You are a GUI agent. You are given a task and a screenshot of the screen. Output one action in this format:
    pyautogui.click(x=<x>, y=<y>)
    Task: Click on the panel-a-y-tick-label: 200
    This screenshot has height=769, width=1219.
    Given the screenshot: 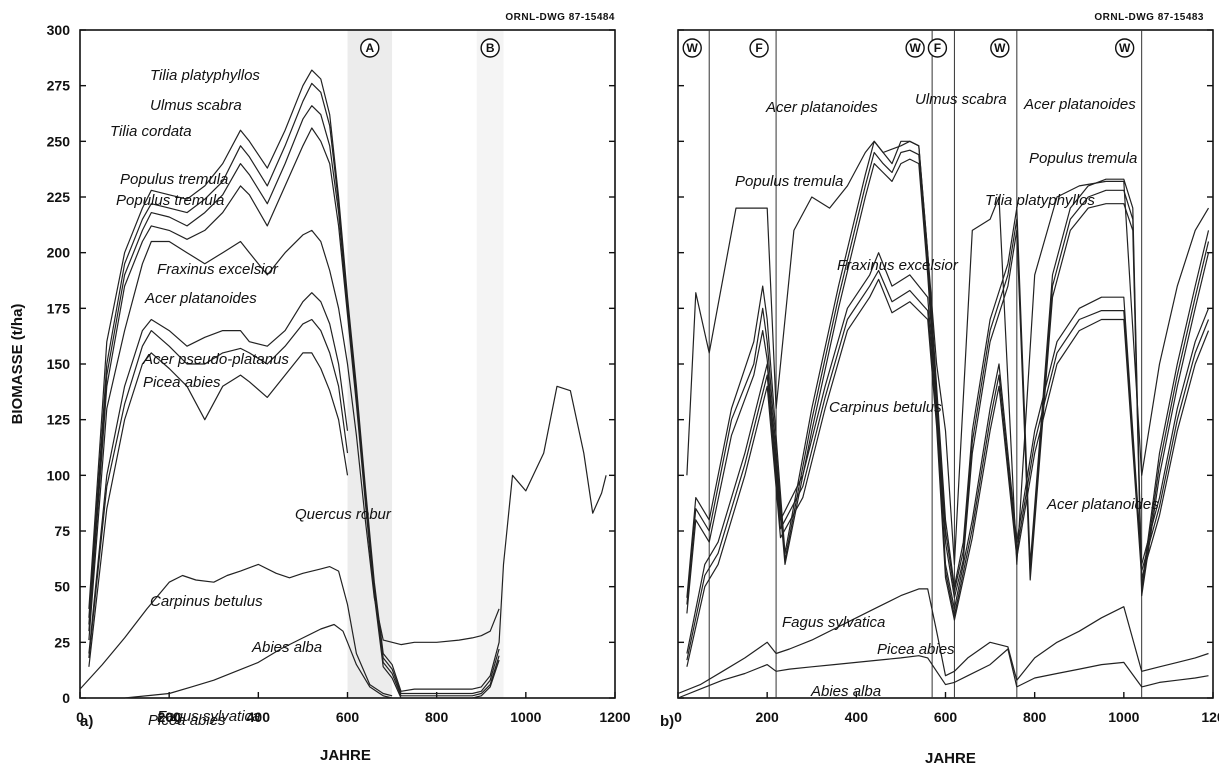 What is the action you would take?
    pyautogui.click(x=59, y=253)
    